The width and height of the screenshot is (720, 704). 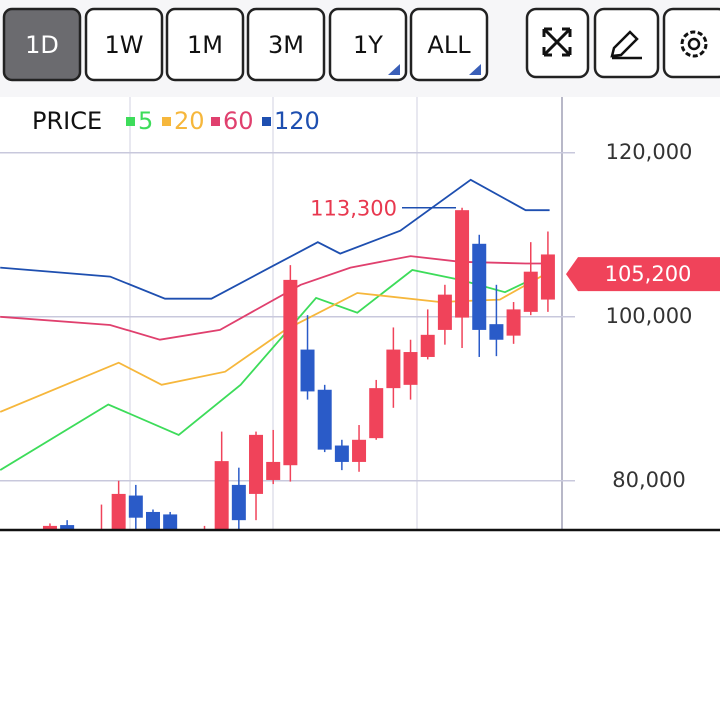 I want to click on legend-label: 60, so click(x=238, y=121).